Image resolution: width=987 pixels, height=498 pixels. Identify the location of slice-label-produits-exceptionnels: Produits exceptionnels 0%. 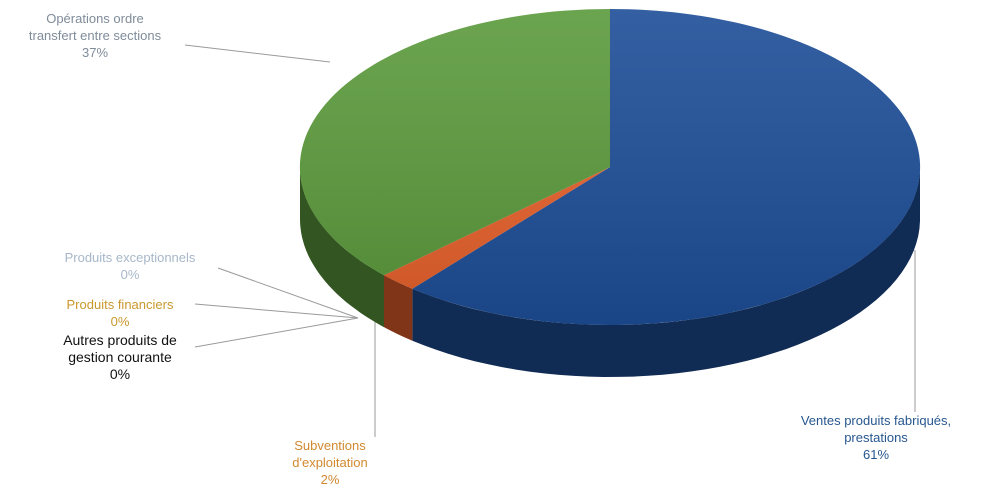
(130, 266).